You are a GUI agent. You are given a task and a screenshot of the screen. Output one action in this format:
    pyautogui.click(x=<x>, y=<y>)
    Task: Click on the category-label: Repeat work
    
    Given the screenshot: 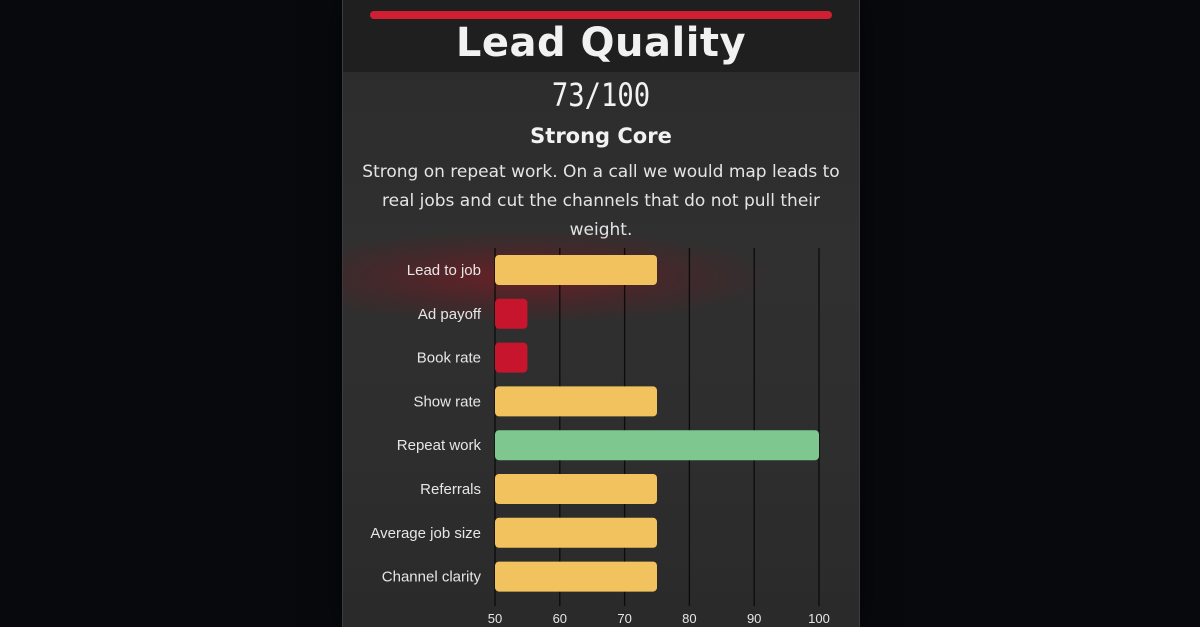 What is the action you would take?
    pyautogui.click(x=439, y=445)
    